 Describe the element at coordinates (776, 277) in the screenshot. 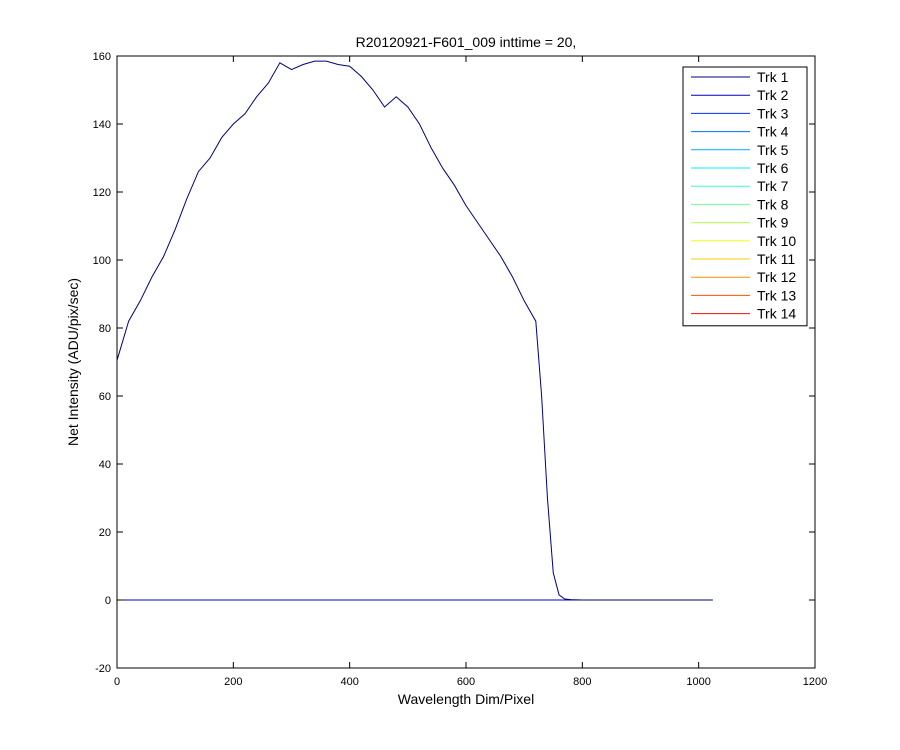

I see `legend-label: Trk 12` at that location.